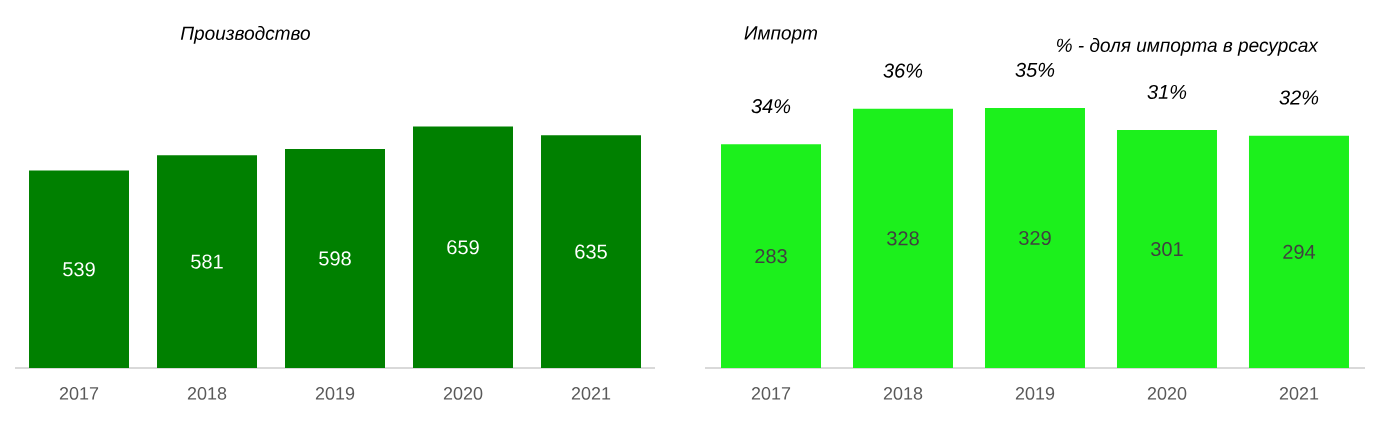 The width and height of the screenshot is (1373, 427). Describe the element at coordinates (1299, 251) in the screenshot. I see `data-label: 294` at that location.